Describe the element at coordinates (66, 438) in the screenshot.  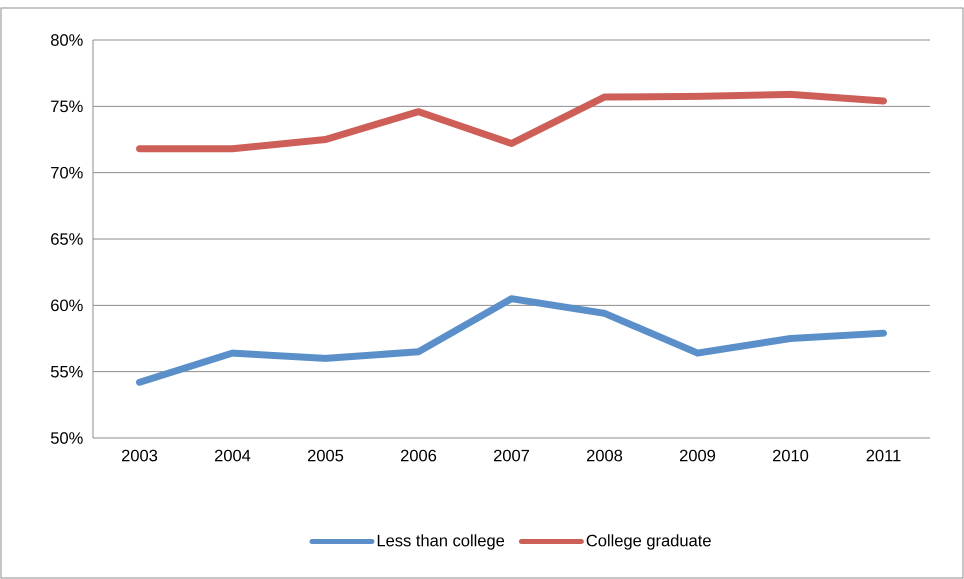
I see `y-tick-label: 50%` at that location.